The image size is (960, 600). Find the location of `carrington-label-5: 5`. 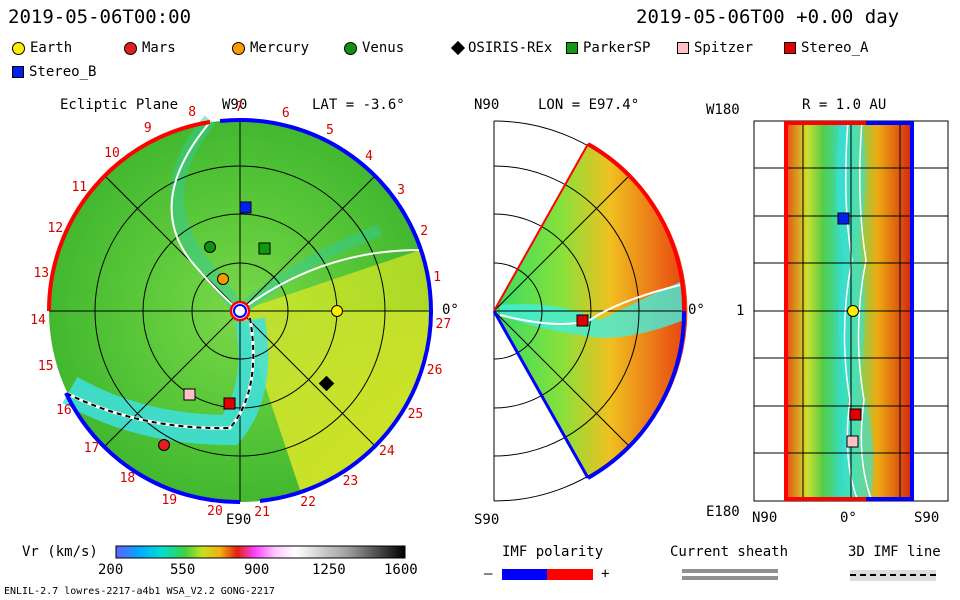

carrington-label-5: 5 is located at coordinates (329, 130).